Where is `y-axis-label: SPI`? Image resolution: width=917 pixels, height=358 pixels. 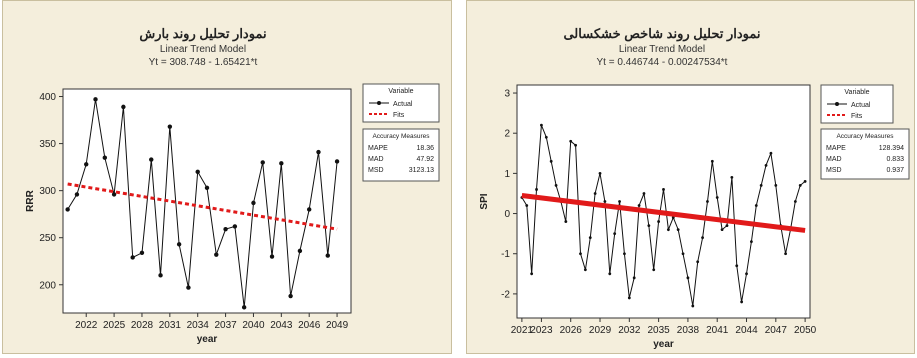 y-axis-label: SPI is located at coordinates (484, 201).